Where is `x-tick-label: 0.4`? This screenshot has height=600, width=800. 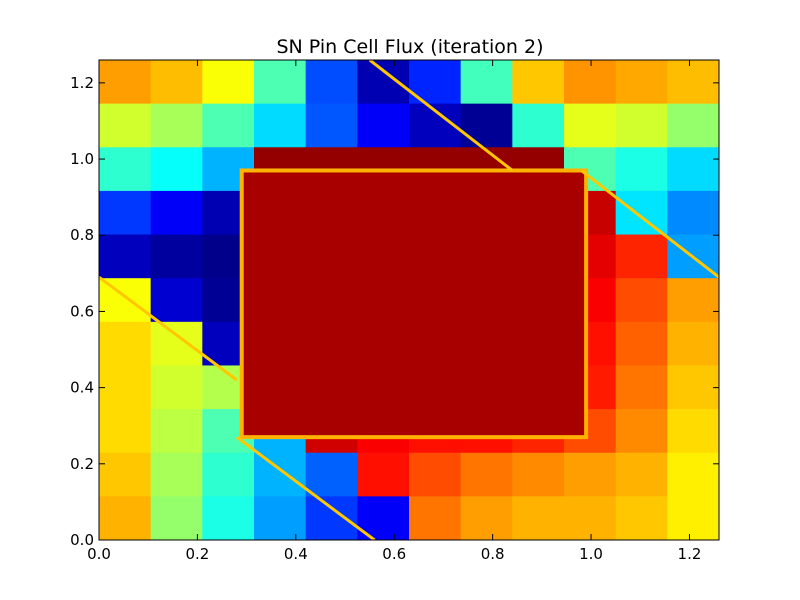
x-tick-label: 0.4 is located at coordinates (296, 554).